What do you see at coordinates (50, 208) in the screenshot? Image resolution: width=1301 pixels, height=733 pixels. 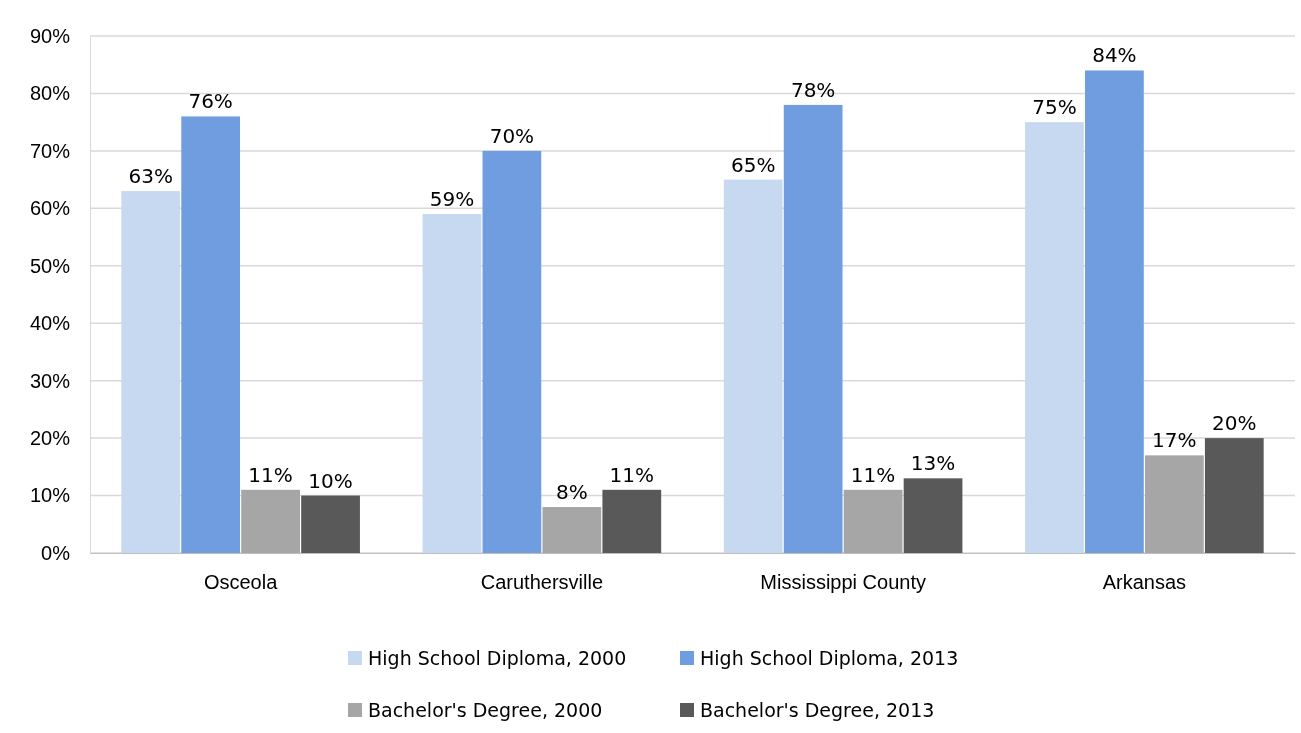 I see `y-tick-label: 60%` at bounding box center [50, 208].